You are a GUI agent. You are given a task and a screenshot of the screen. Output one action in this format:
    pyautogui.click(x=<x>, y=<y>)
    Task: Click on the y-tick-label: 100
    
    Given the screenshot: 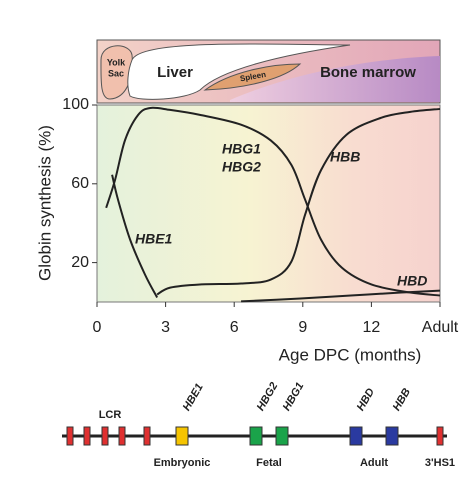 What is the action you would take?
    pyautogui.click(x=75, y=104)
    